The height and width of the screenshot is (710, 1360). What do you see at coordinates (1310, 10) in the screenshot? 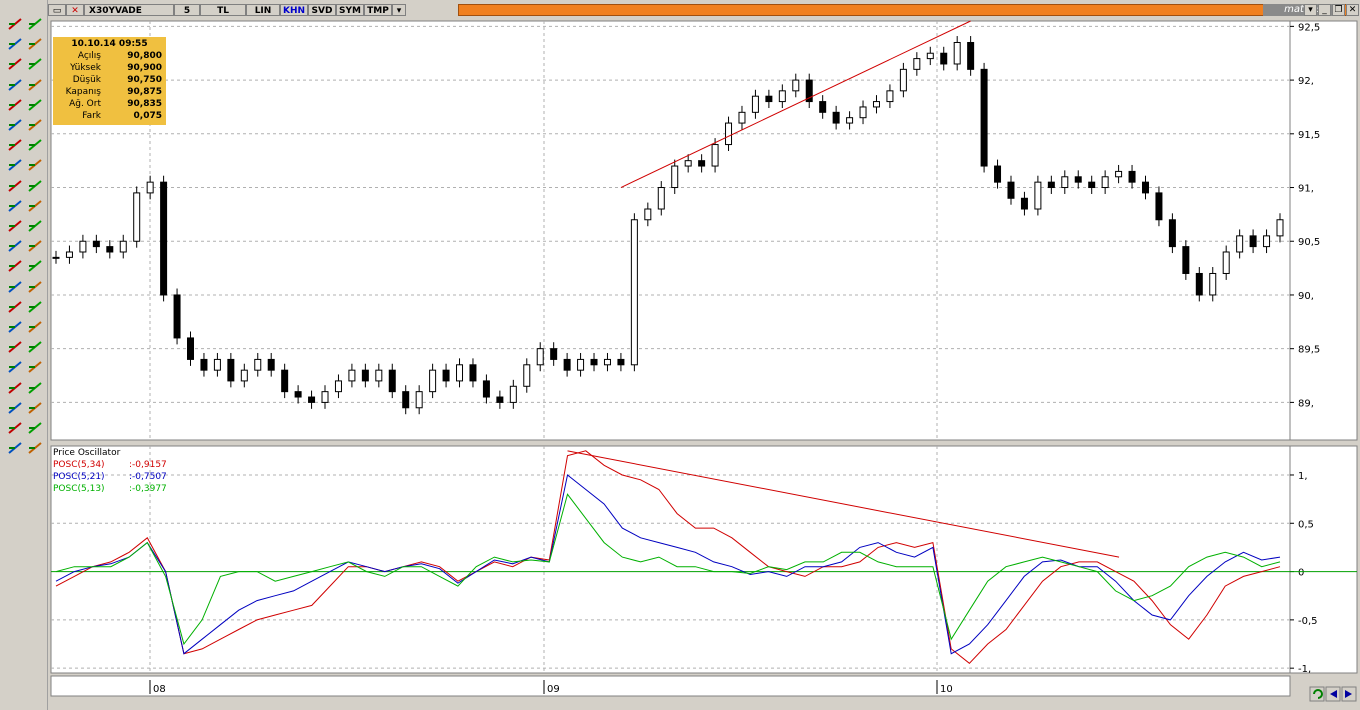
I see `dropdown-icon: ▾` at bounding box center [1310, 10].